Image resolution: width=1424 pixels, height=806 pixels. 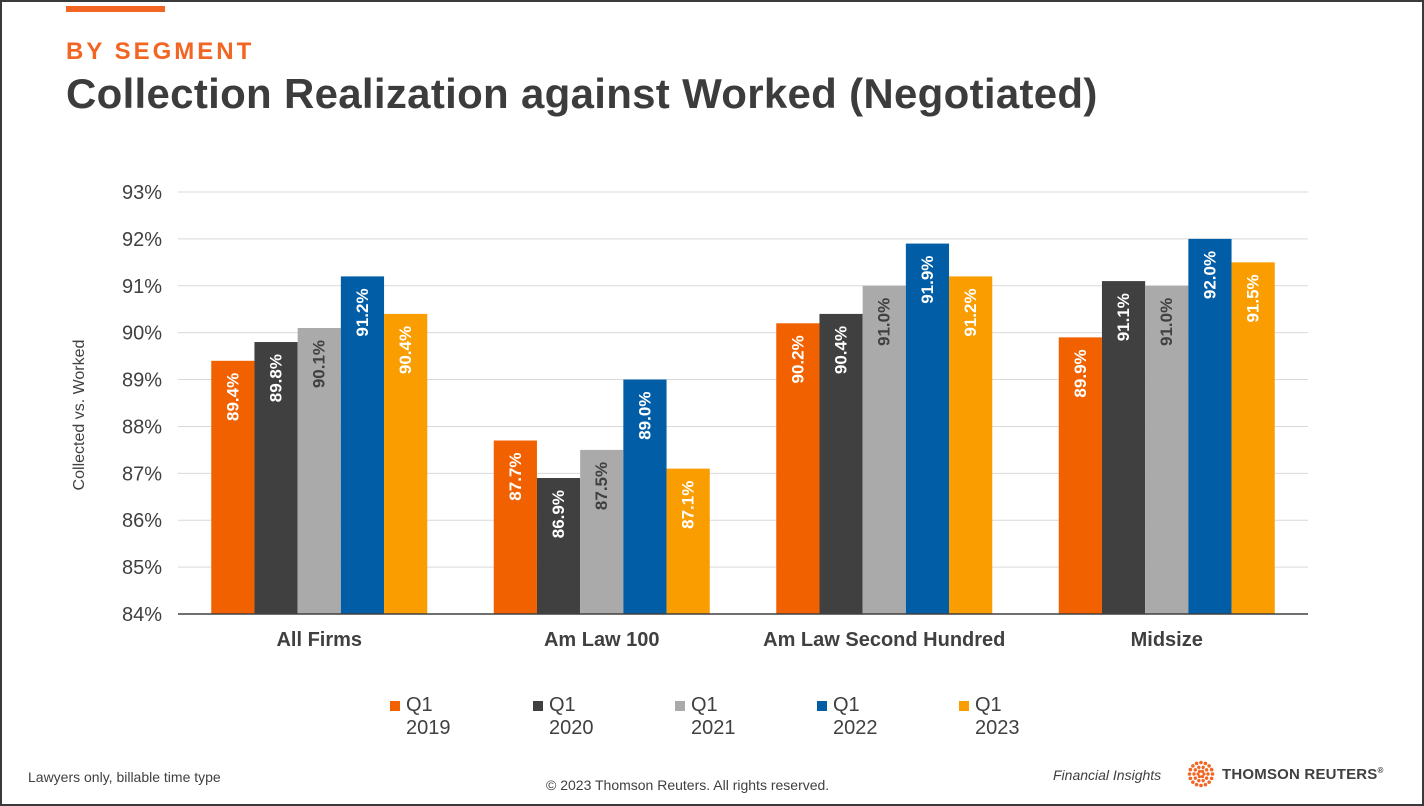 What do you see at coordinates (688, 505) in the screenshot?
I see `data-label: 87.1%` at bounding box center [688, 505].